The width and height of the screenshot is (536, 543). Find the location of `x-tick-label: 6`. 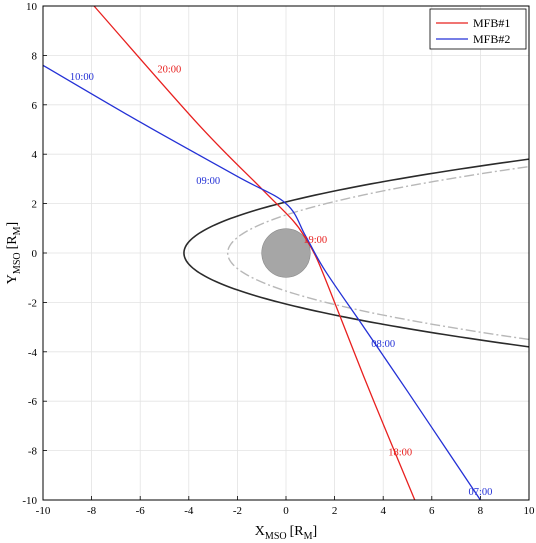

x-tick-label: 6 is located at coordinates (432, 511).